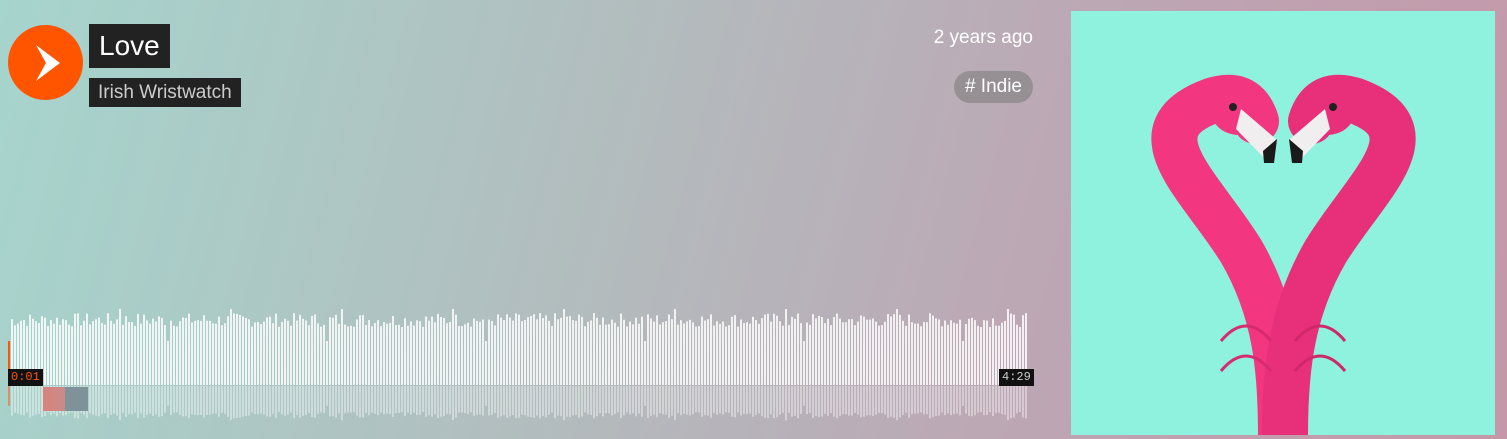  What do you see at coordinates (993, 87) in the screenshot?
I see `genre-tag: # Indie` at bounding box center [993, 87].